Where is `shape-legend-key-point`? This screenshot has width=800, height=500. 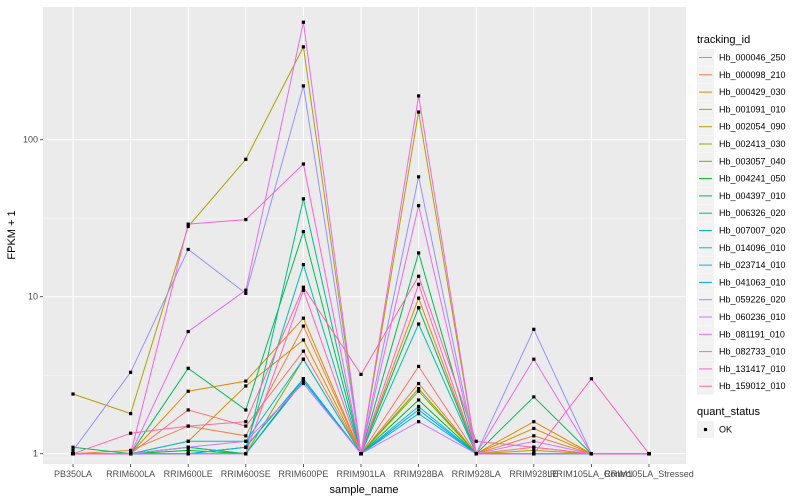 shape-legend-key-point is located at coordinates (705, 429).